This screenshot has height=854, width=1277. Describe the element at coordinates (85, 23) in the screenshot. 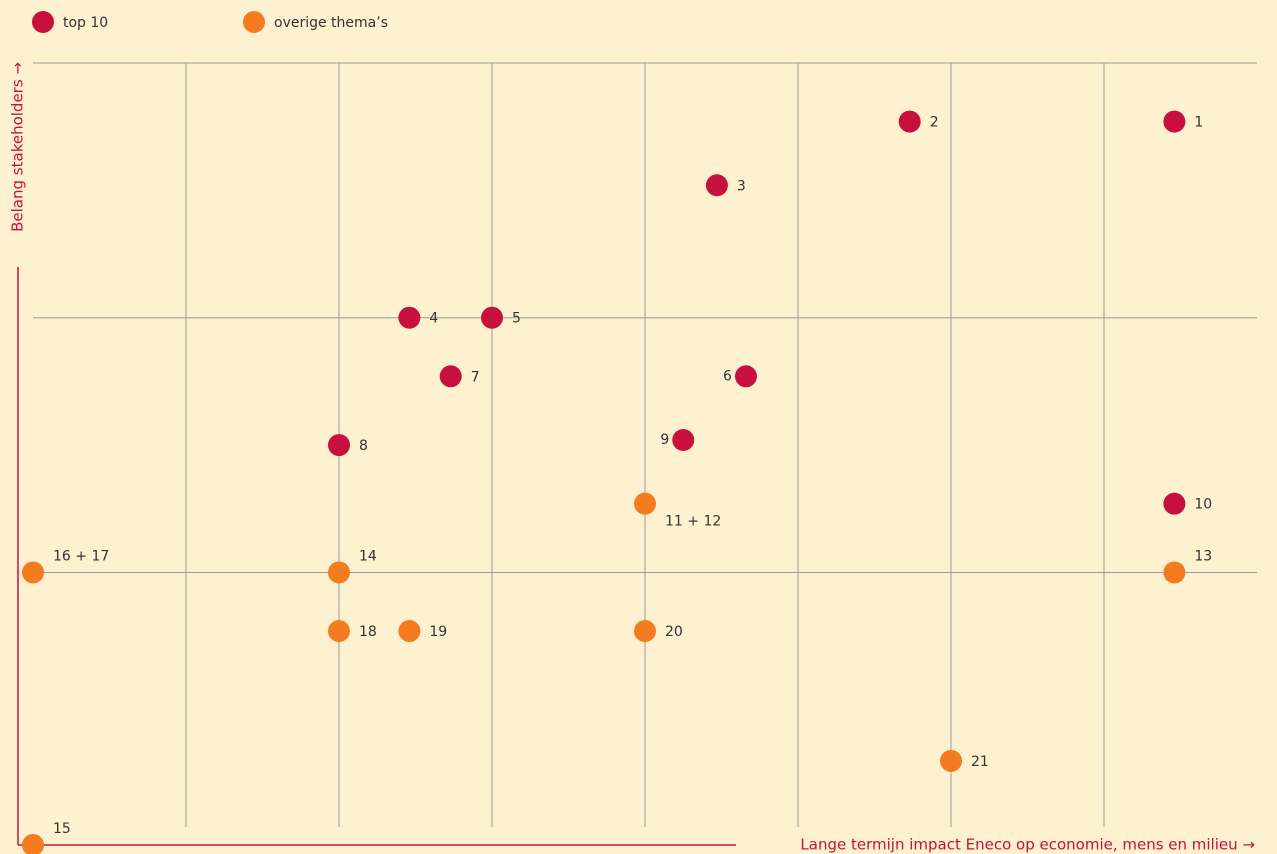

I see `legend-label: top 10` at that location.